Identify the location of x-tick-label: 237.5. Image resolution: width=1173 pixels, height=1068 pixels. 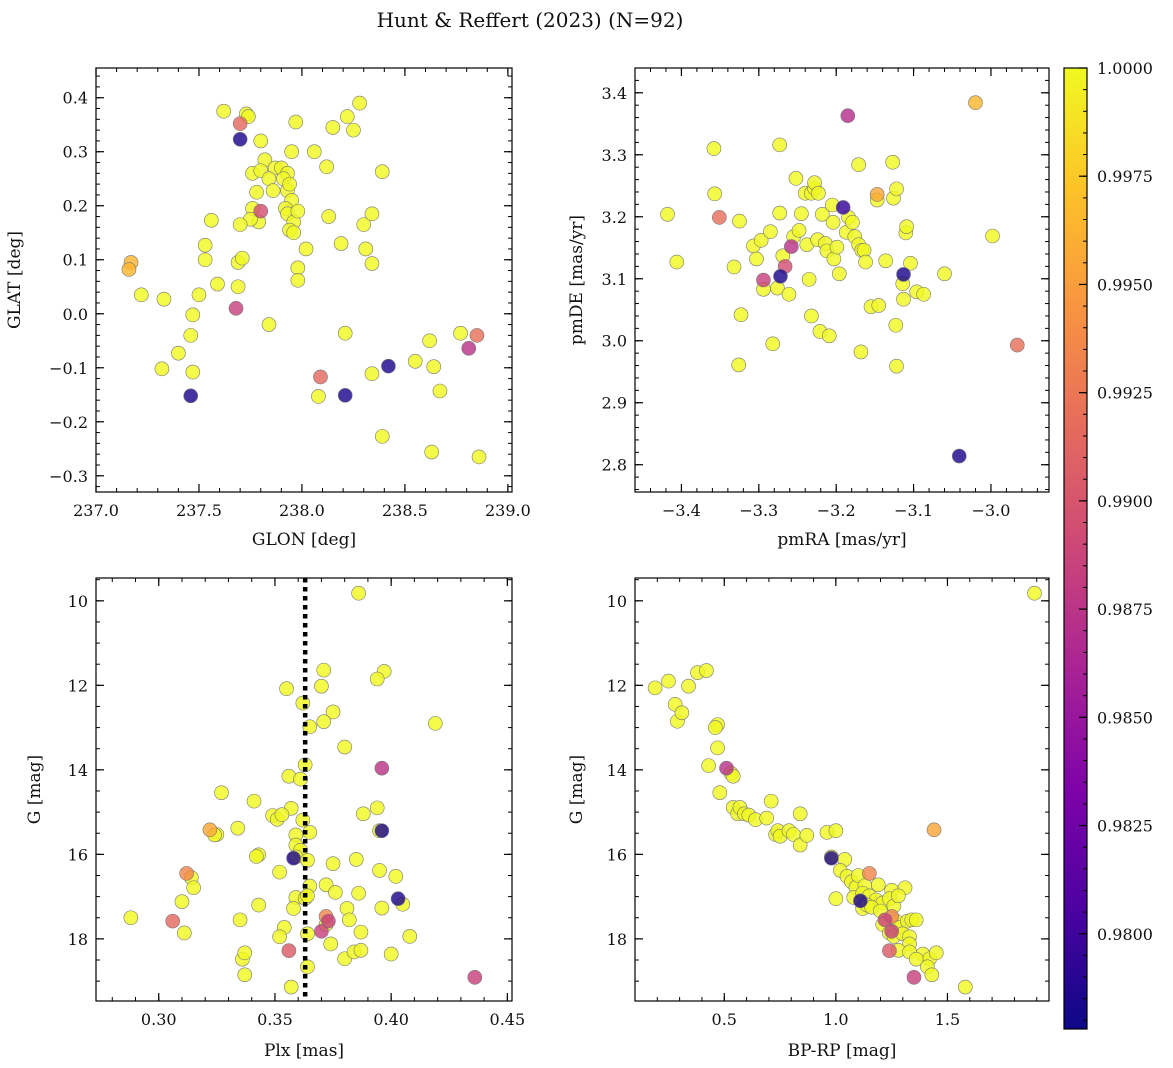
(199, 510).